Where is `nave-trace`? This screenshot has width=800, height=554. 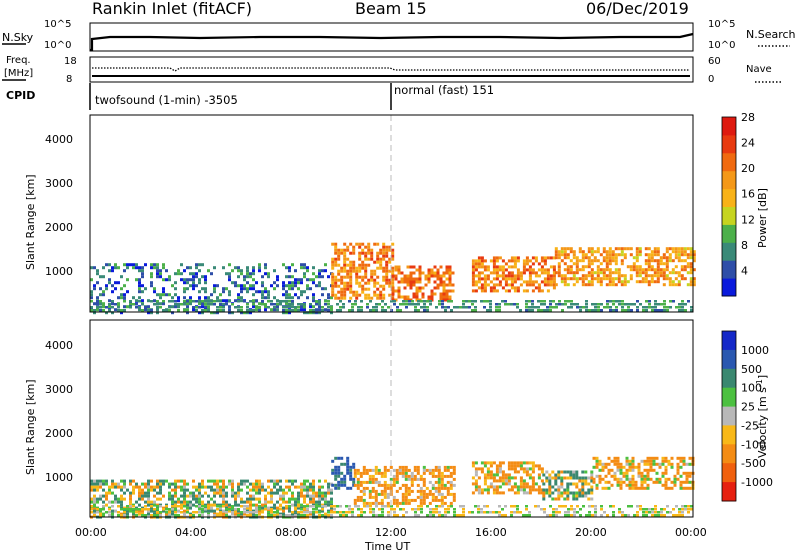 nave-trace is located at coordinates (391, 69).